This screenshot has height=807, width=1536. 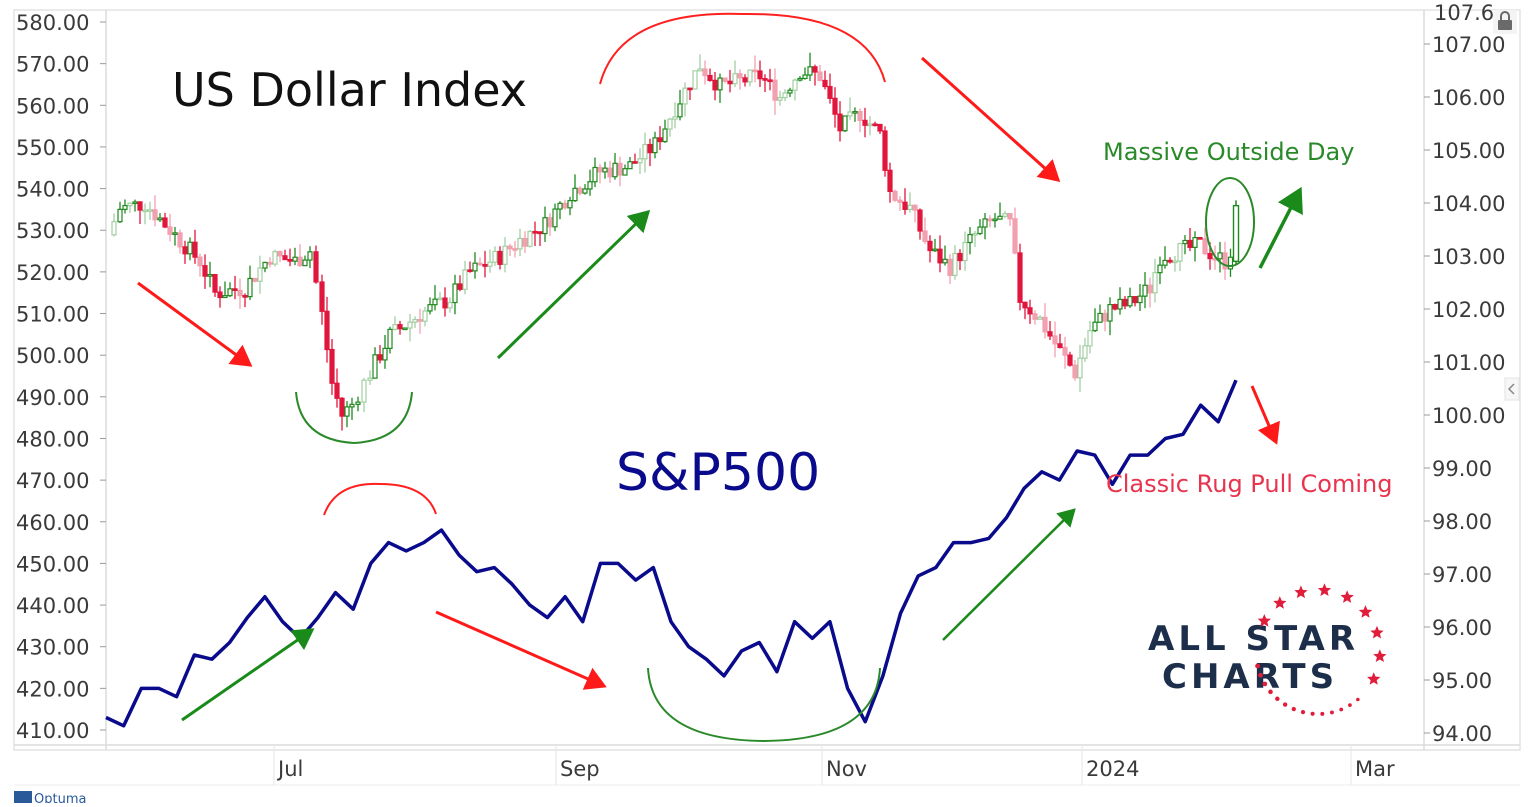 I want to click on right-axis-tick-label: 107.6, so click(x=1464, y=13).